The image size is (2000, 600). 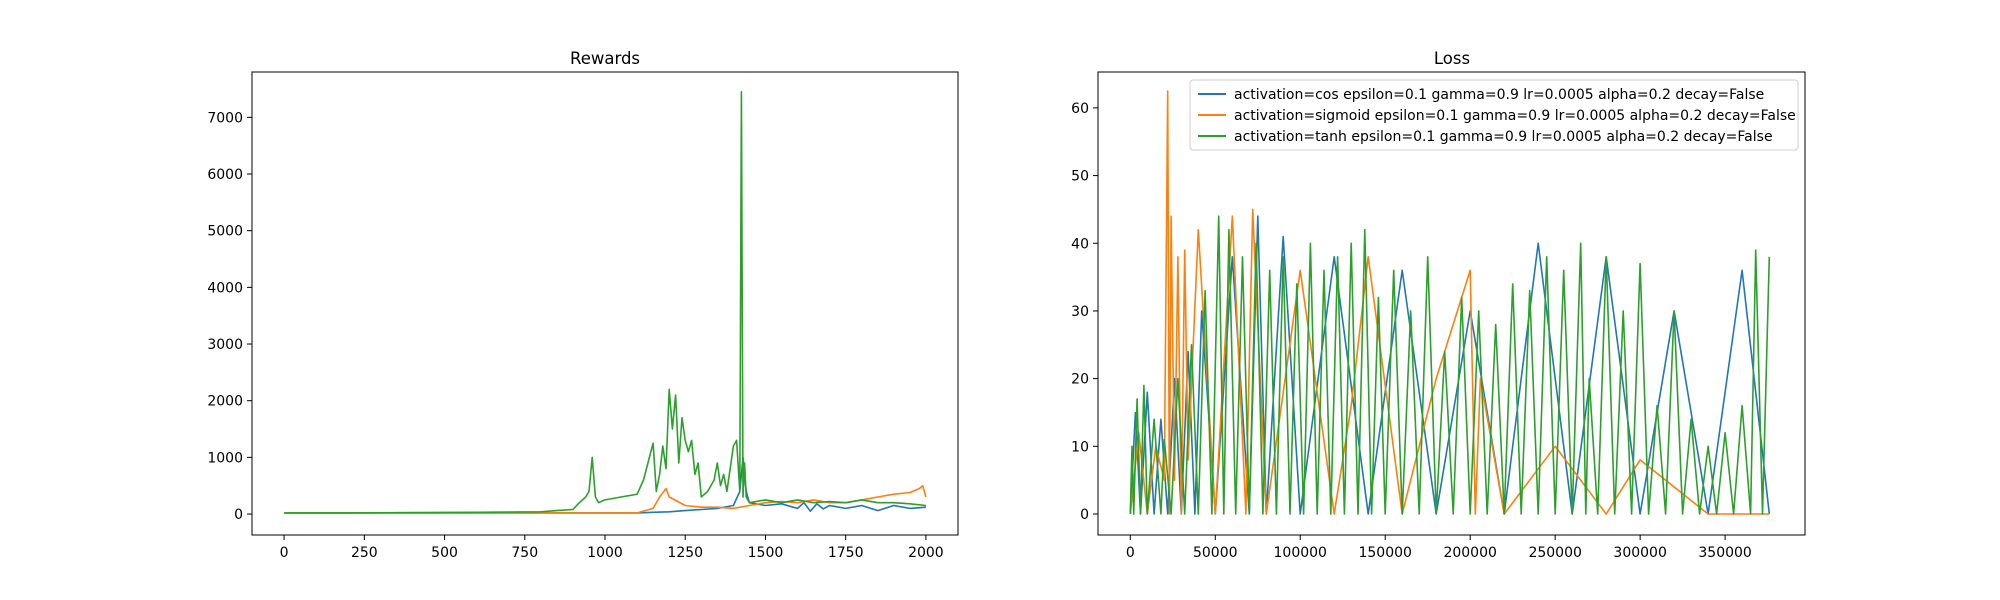 I want to click on x-axis-ticks: 0 250 500 750 1000 1250 1500 1750 2000, so click(x=612, y=548).